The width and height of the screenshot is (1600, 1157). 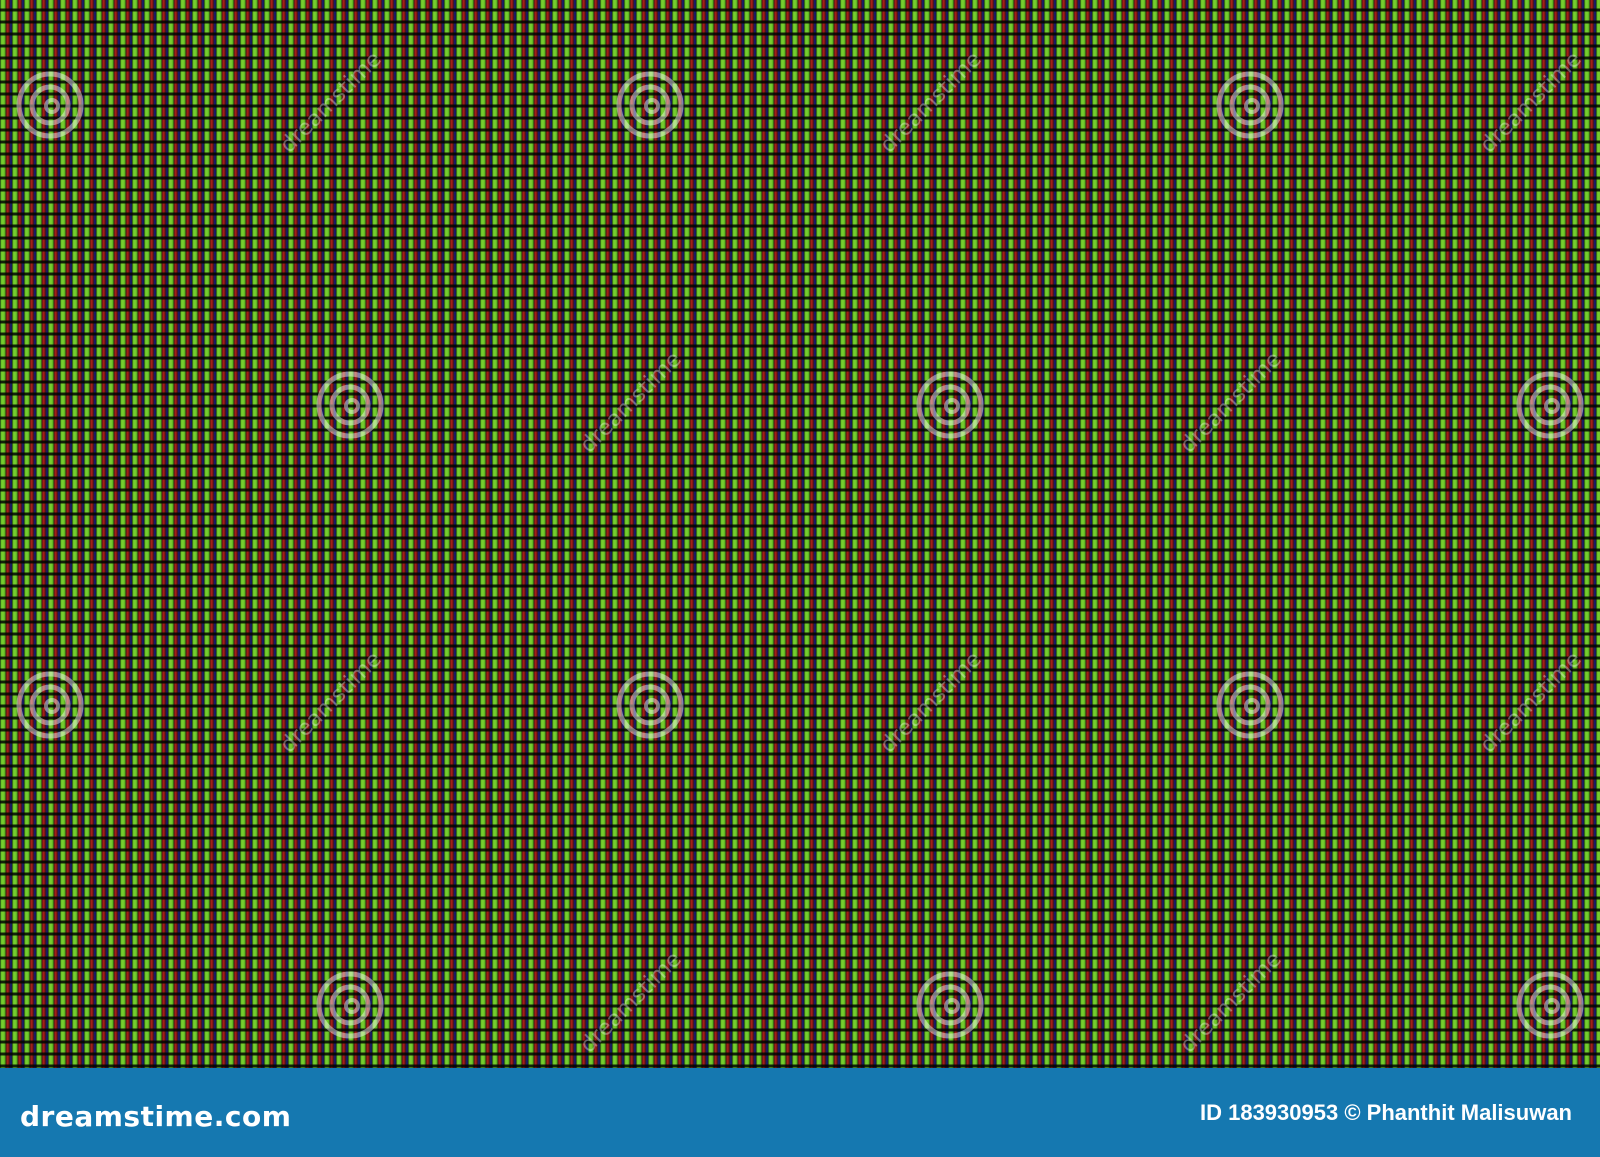 What do you see at coordinates (156, 1116) in the screenshot?
I see `brand-logo-text: dreamstime.com` at bounding box center [156, 1116].